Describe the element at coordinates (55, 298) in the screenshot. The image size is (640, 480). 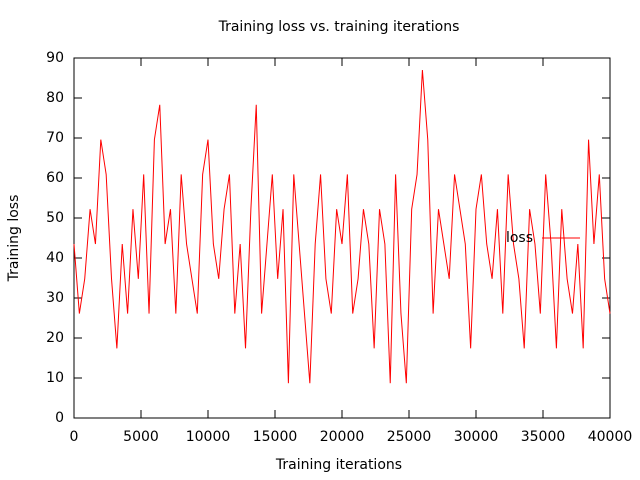
I see `y-tick-label: 30` at that location.